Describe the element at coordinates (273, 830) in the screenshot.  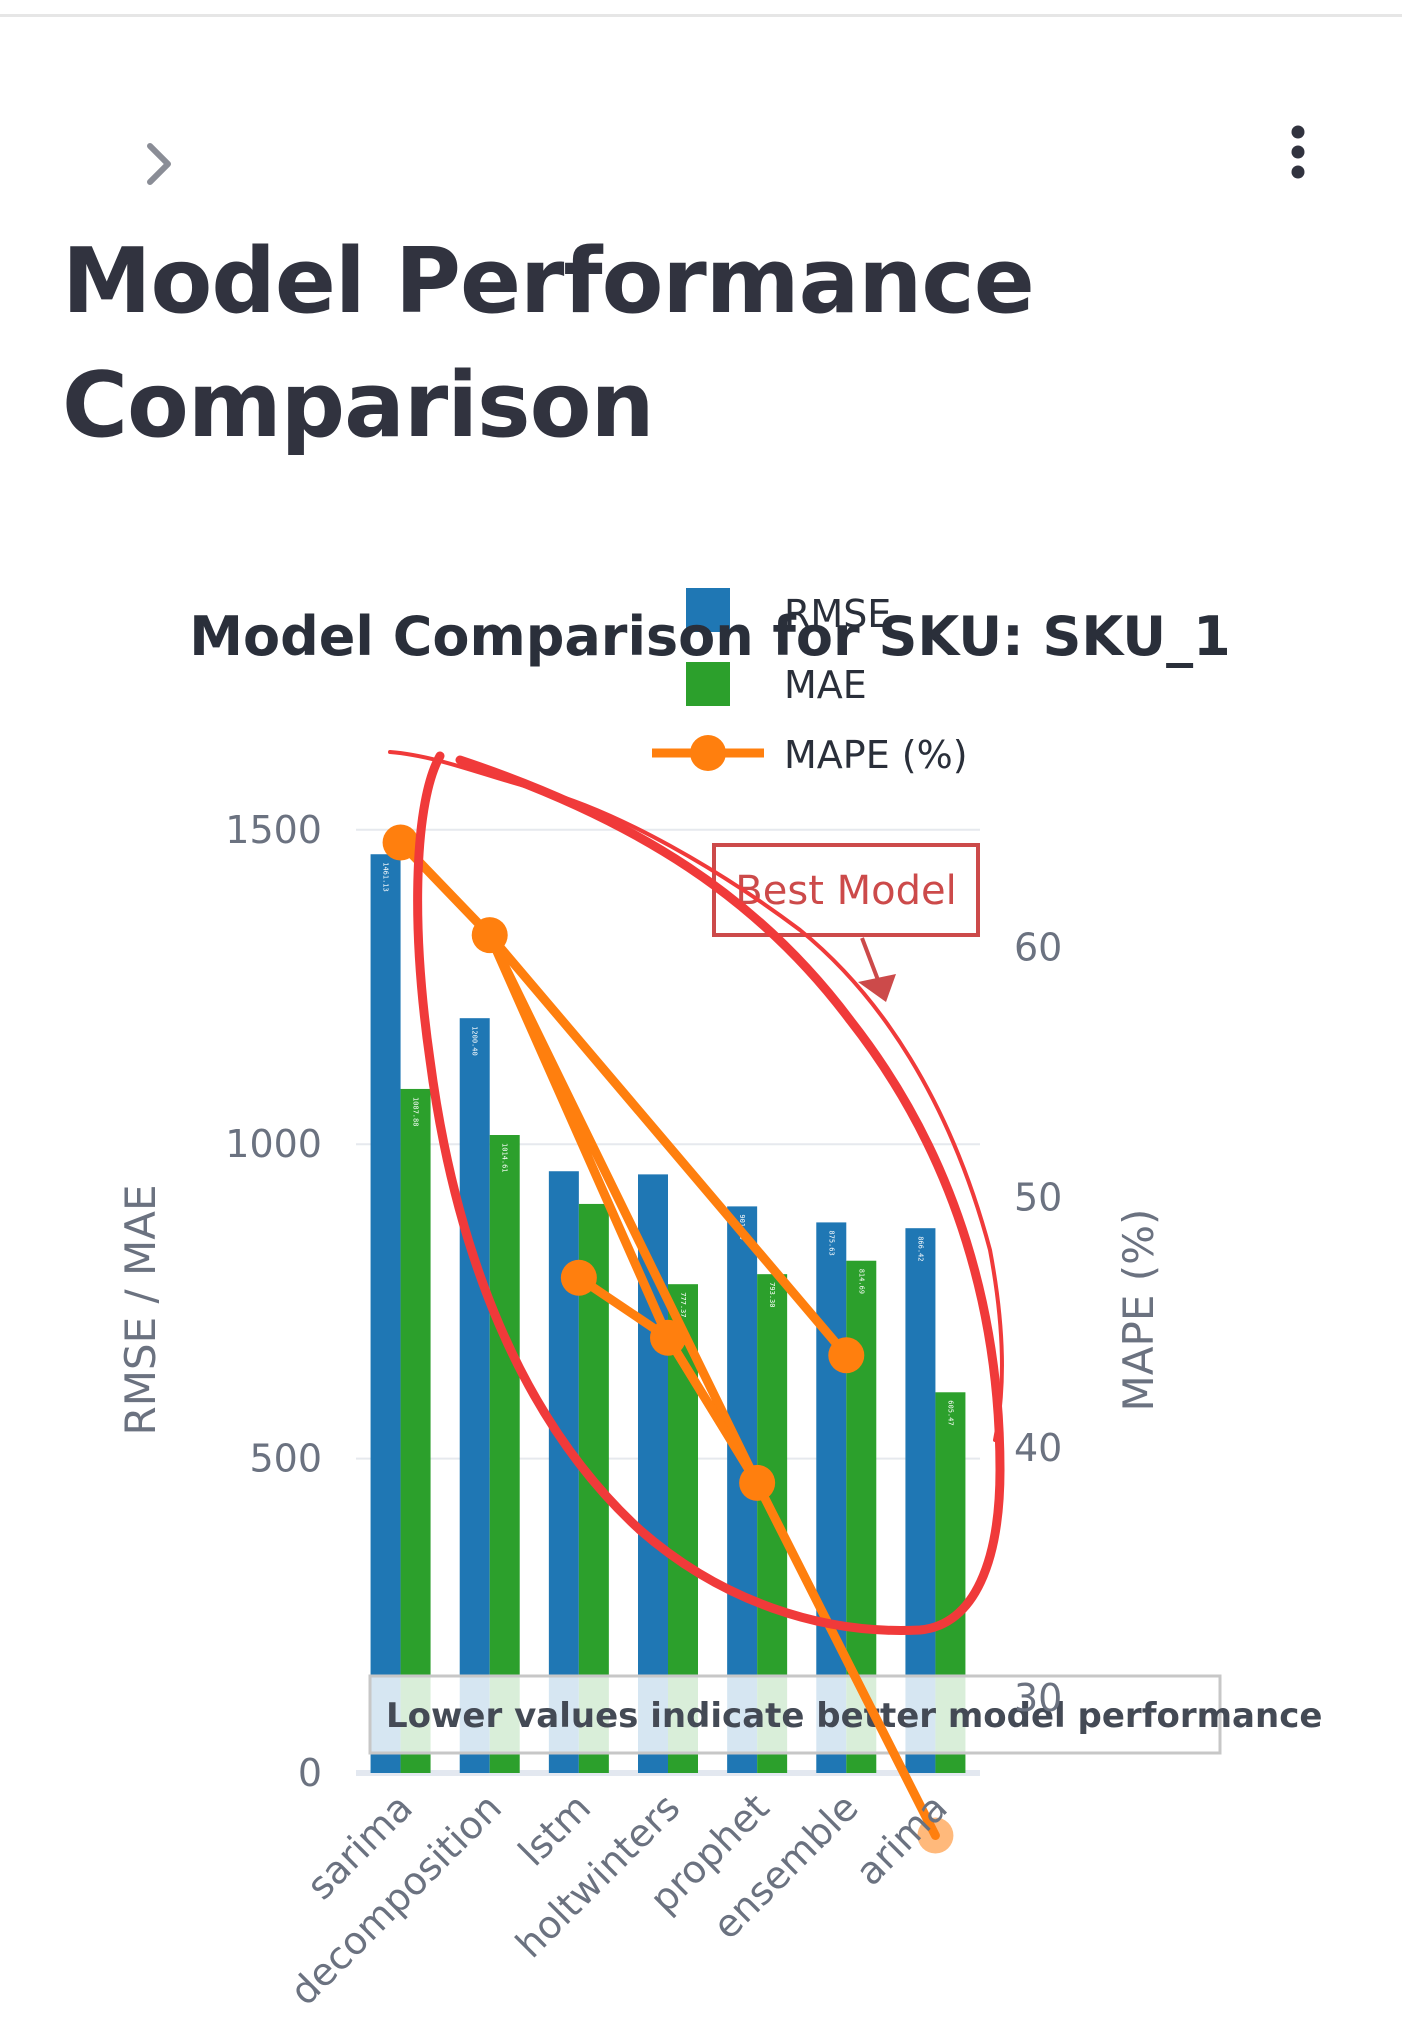
I see `y-left-tick-1500: 1500` at that location.